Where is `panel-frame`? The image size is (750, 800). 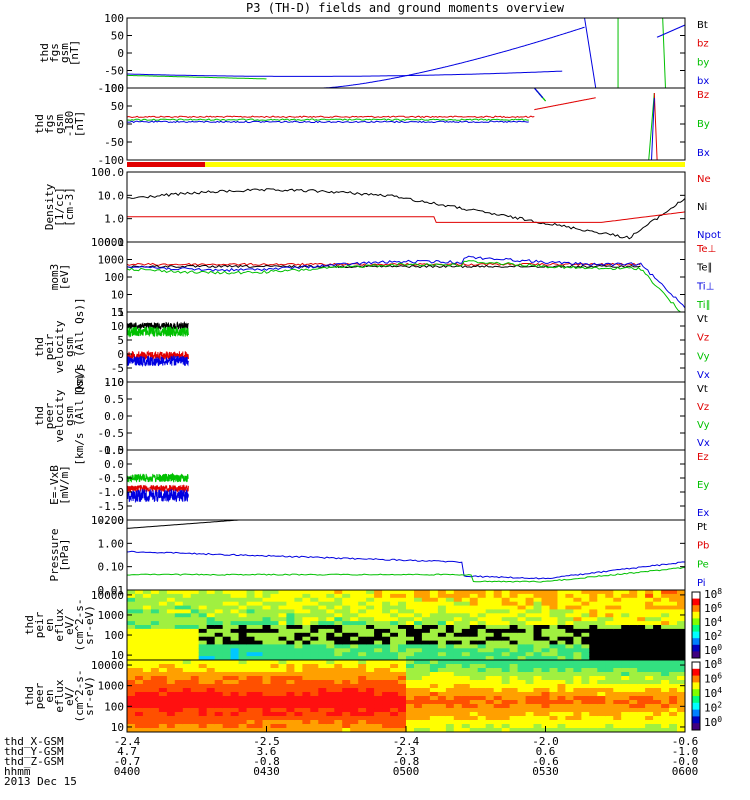
panel-frame is located at coordinates (406, 485).